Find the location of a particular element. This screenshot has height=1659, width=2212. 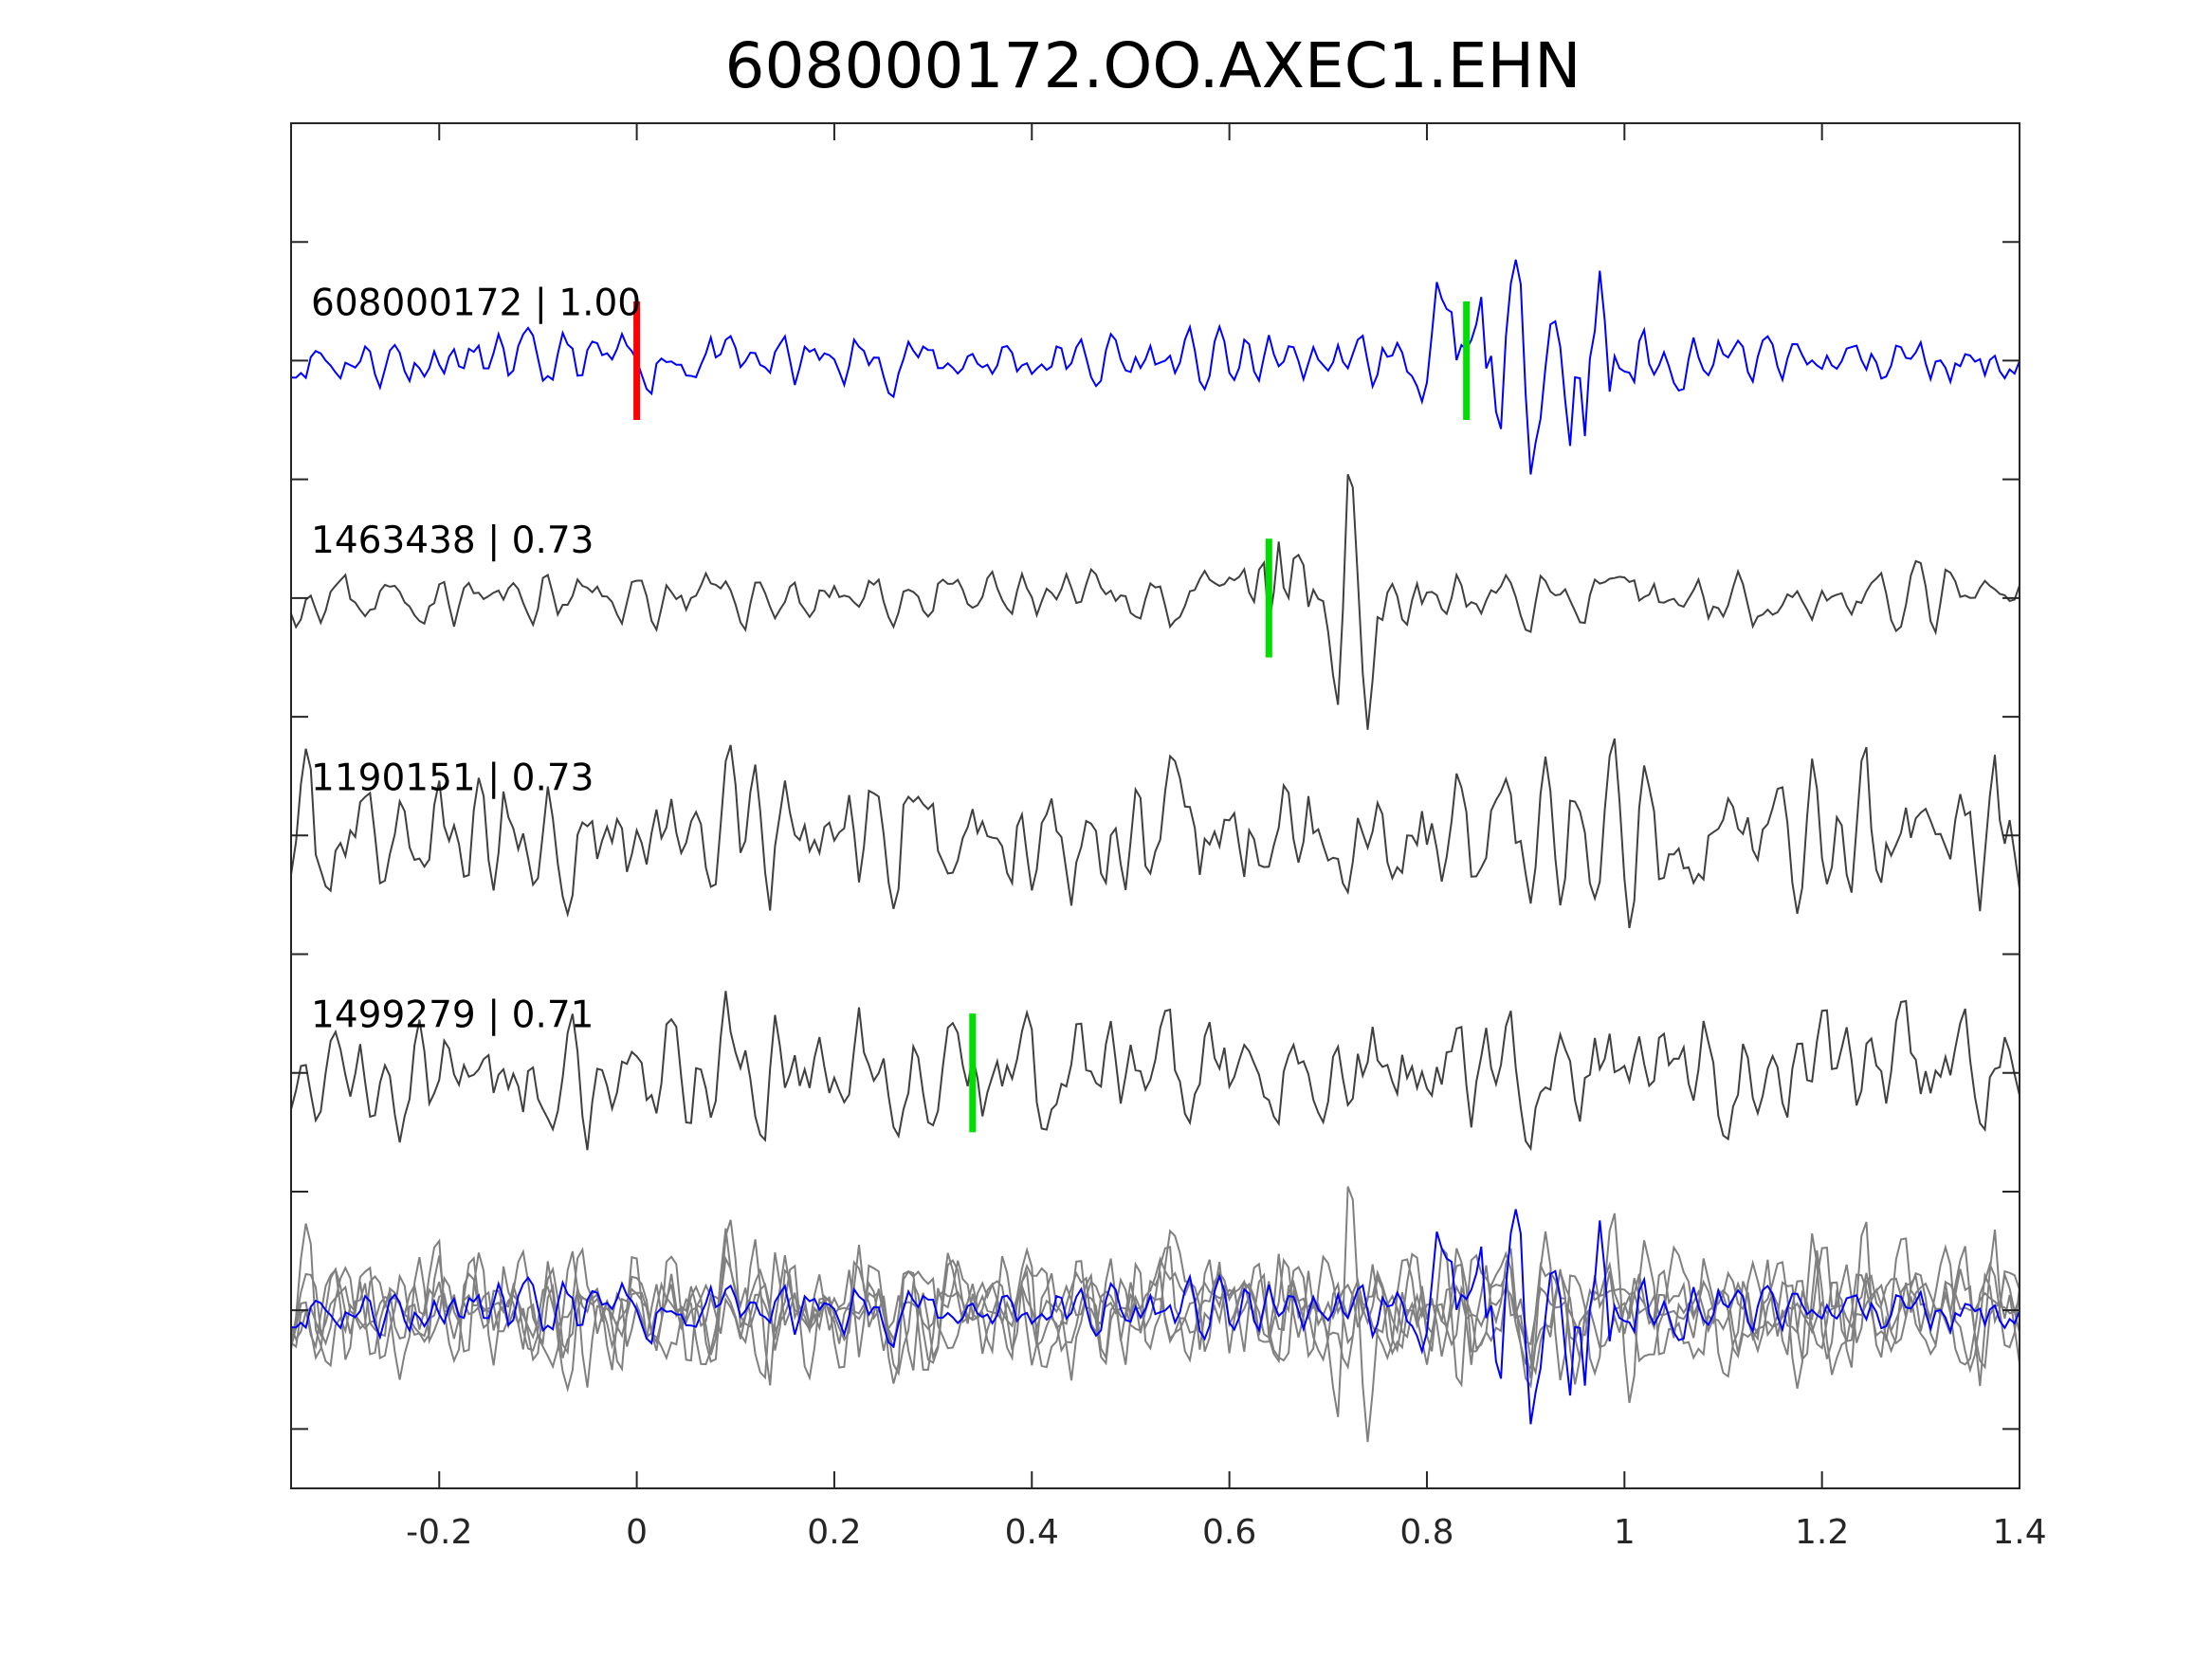

x-tick-label: 0 is located at coordinates (637, 1532).